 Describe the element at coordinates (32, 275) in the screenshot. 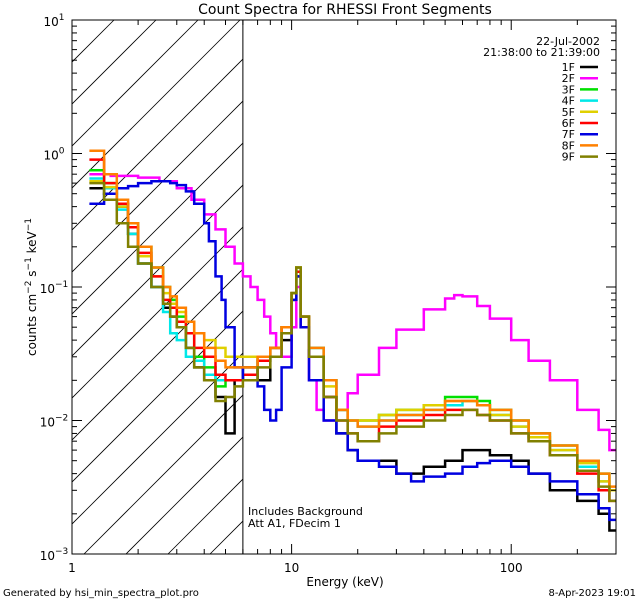

I see `y-label-mid: s` at that location.